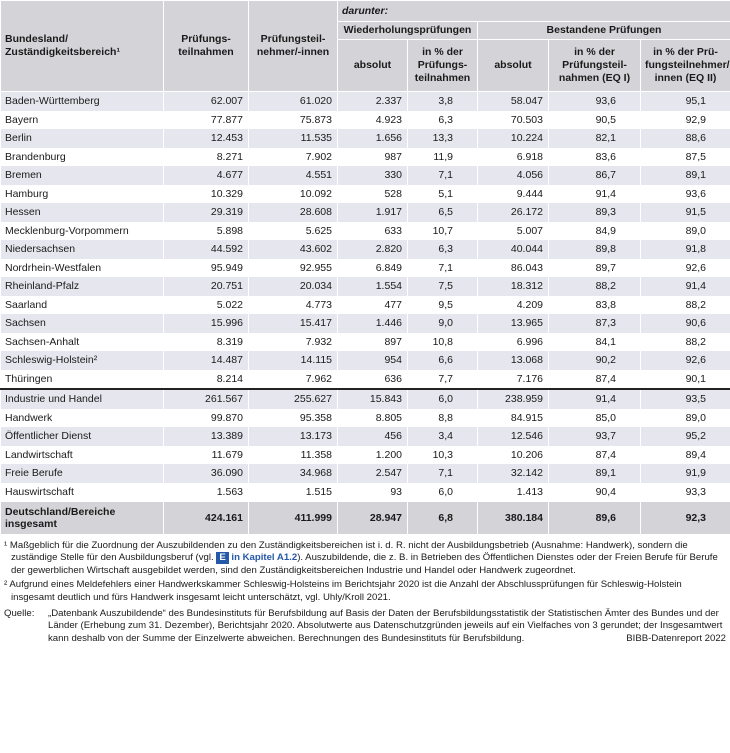  I want to click on row-label: Öffentlicher Dienst, so click(82, 436).